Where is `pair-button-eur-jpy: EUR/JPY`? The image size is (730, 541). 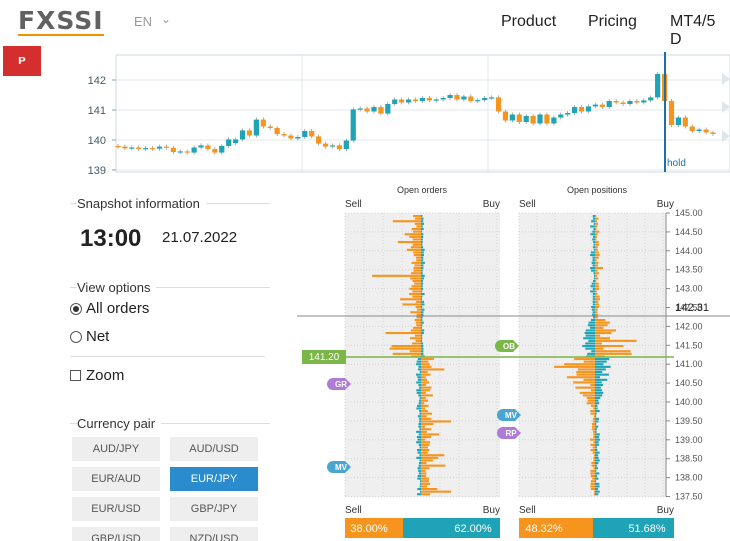
pair-button-eur-jpy: EUR/JPY is located at coordinates (214, 479).